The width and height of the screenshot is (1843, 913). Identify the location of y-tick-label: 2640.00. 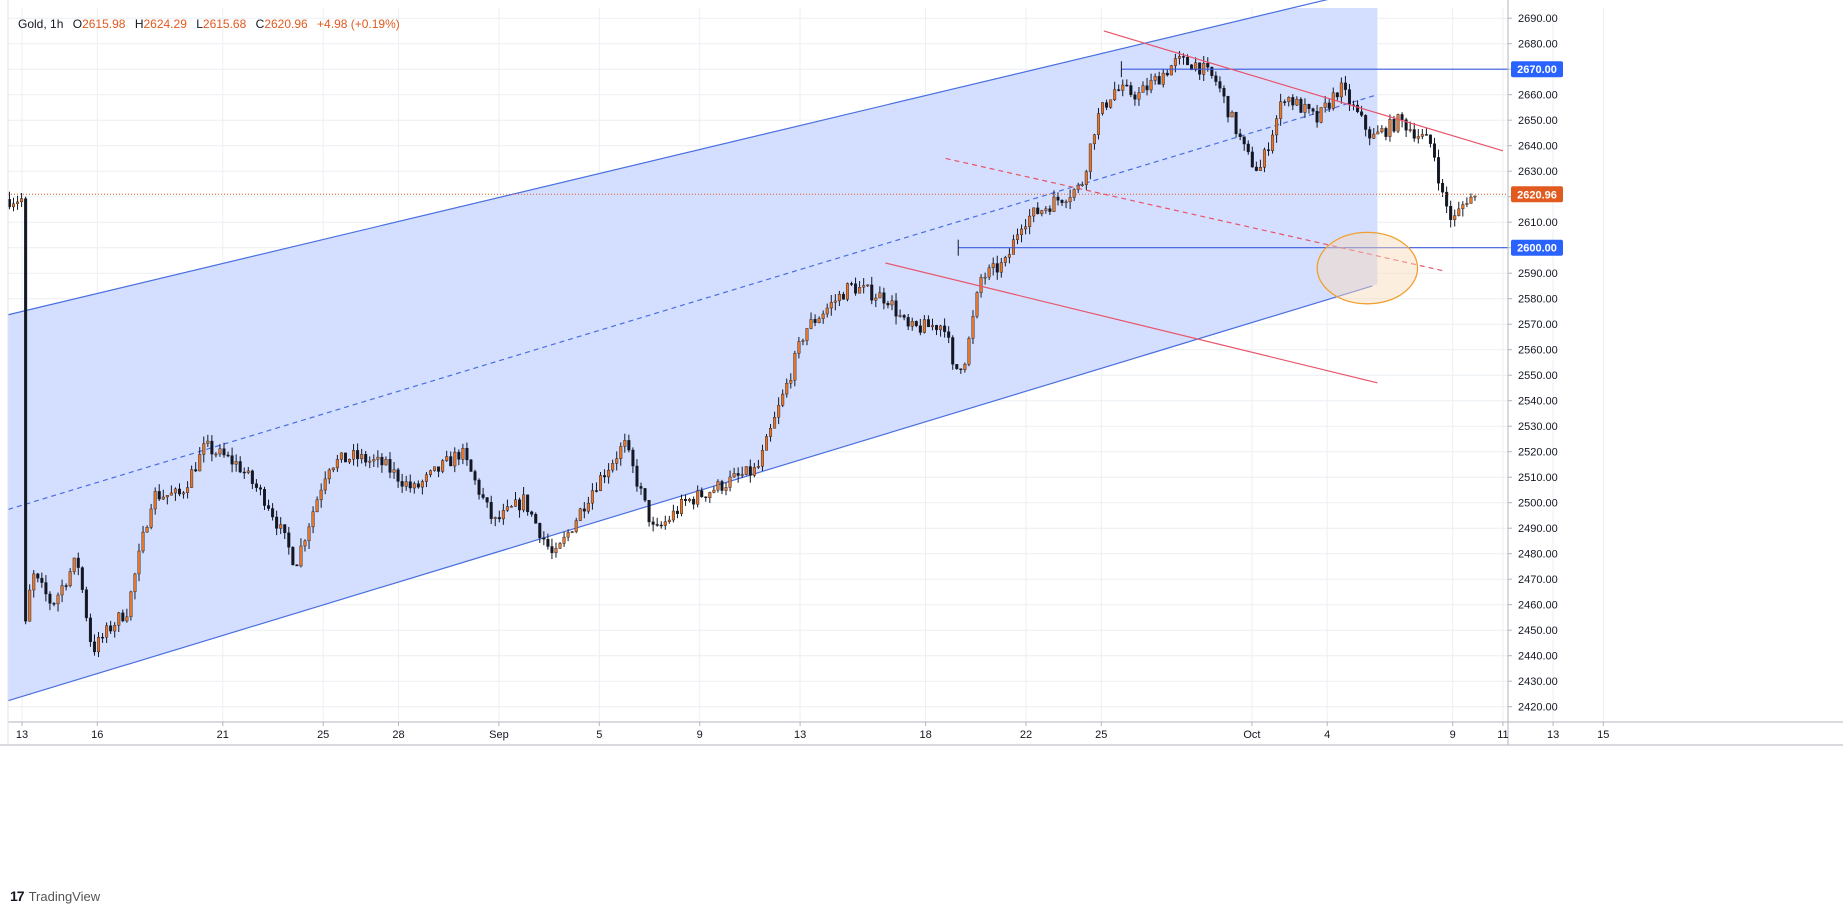
(1538, 147).